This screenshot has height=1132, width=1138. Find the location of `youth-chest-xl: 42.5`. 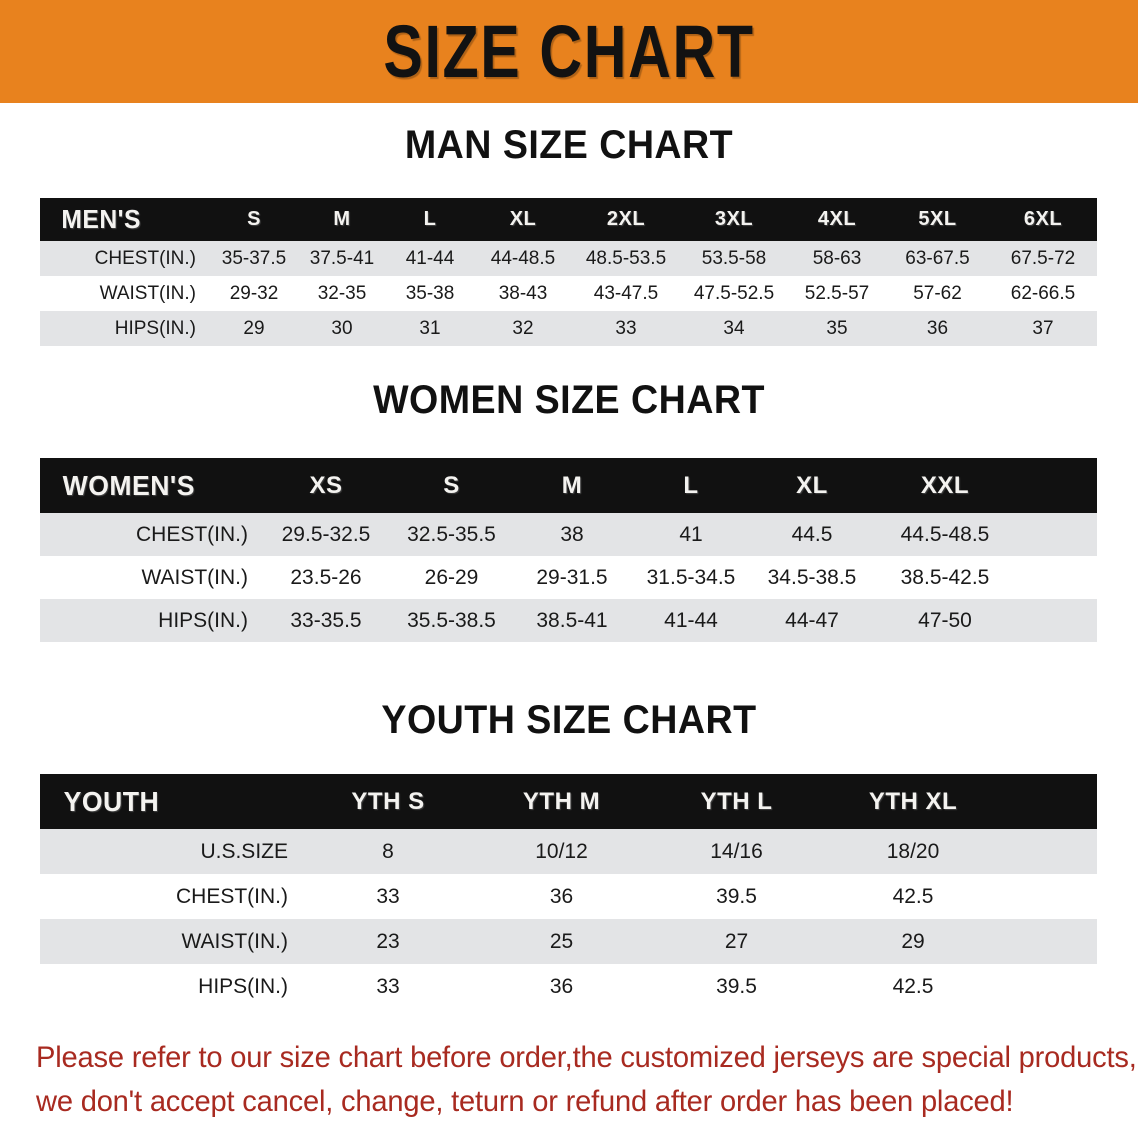

youth-chest-xl: 42.5 is located at coordinates (913, 896).